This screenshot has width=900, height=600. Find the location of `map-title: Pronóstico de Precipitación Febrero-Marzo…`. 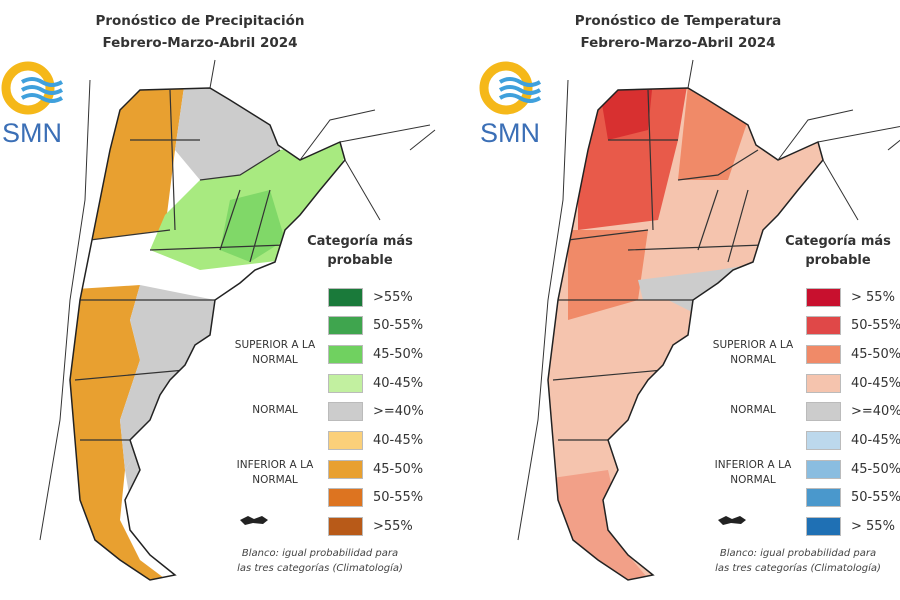

map-title: Pronóstico de Precipitación Febrero-Marzo… is located at coordinates (200, 32).